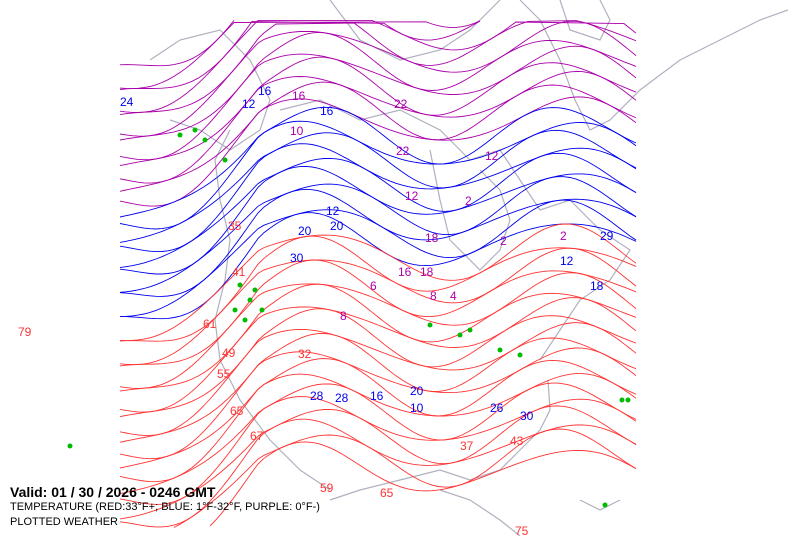 This screenshot has height=536, width=788. Describe the element at coordinates (607, 236) in the screenshot. I see `contour-label: 29` at that location.